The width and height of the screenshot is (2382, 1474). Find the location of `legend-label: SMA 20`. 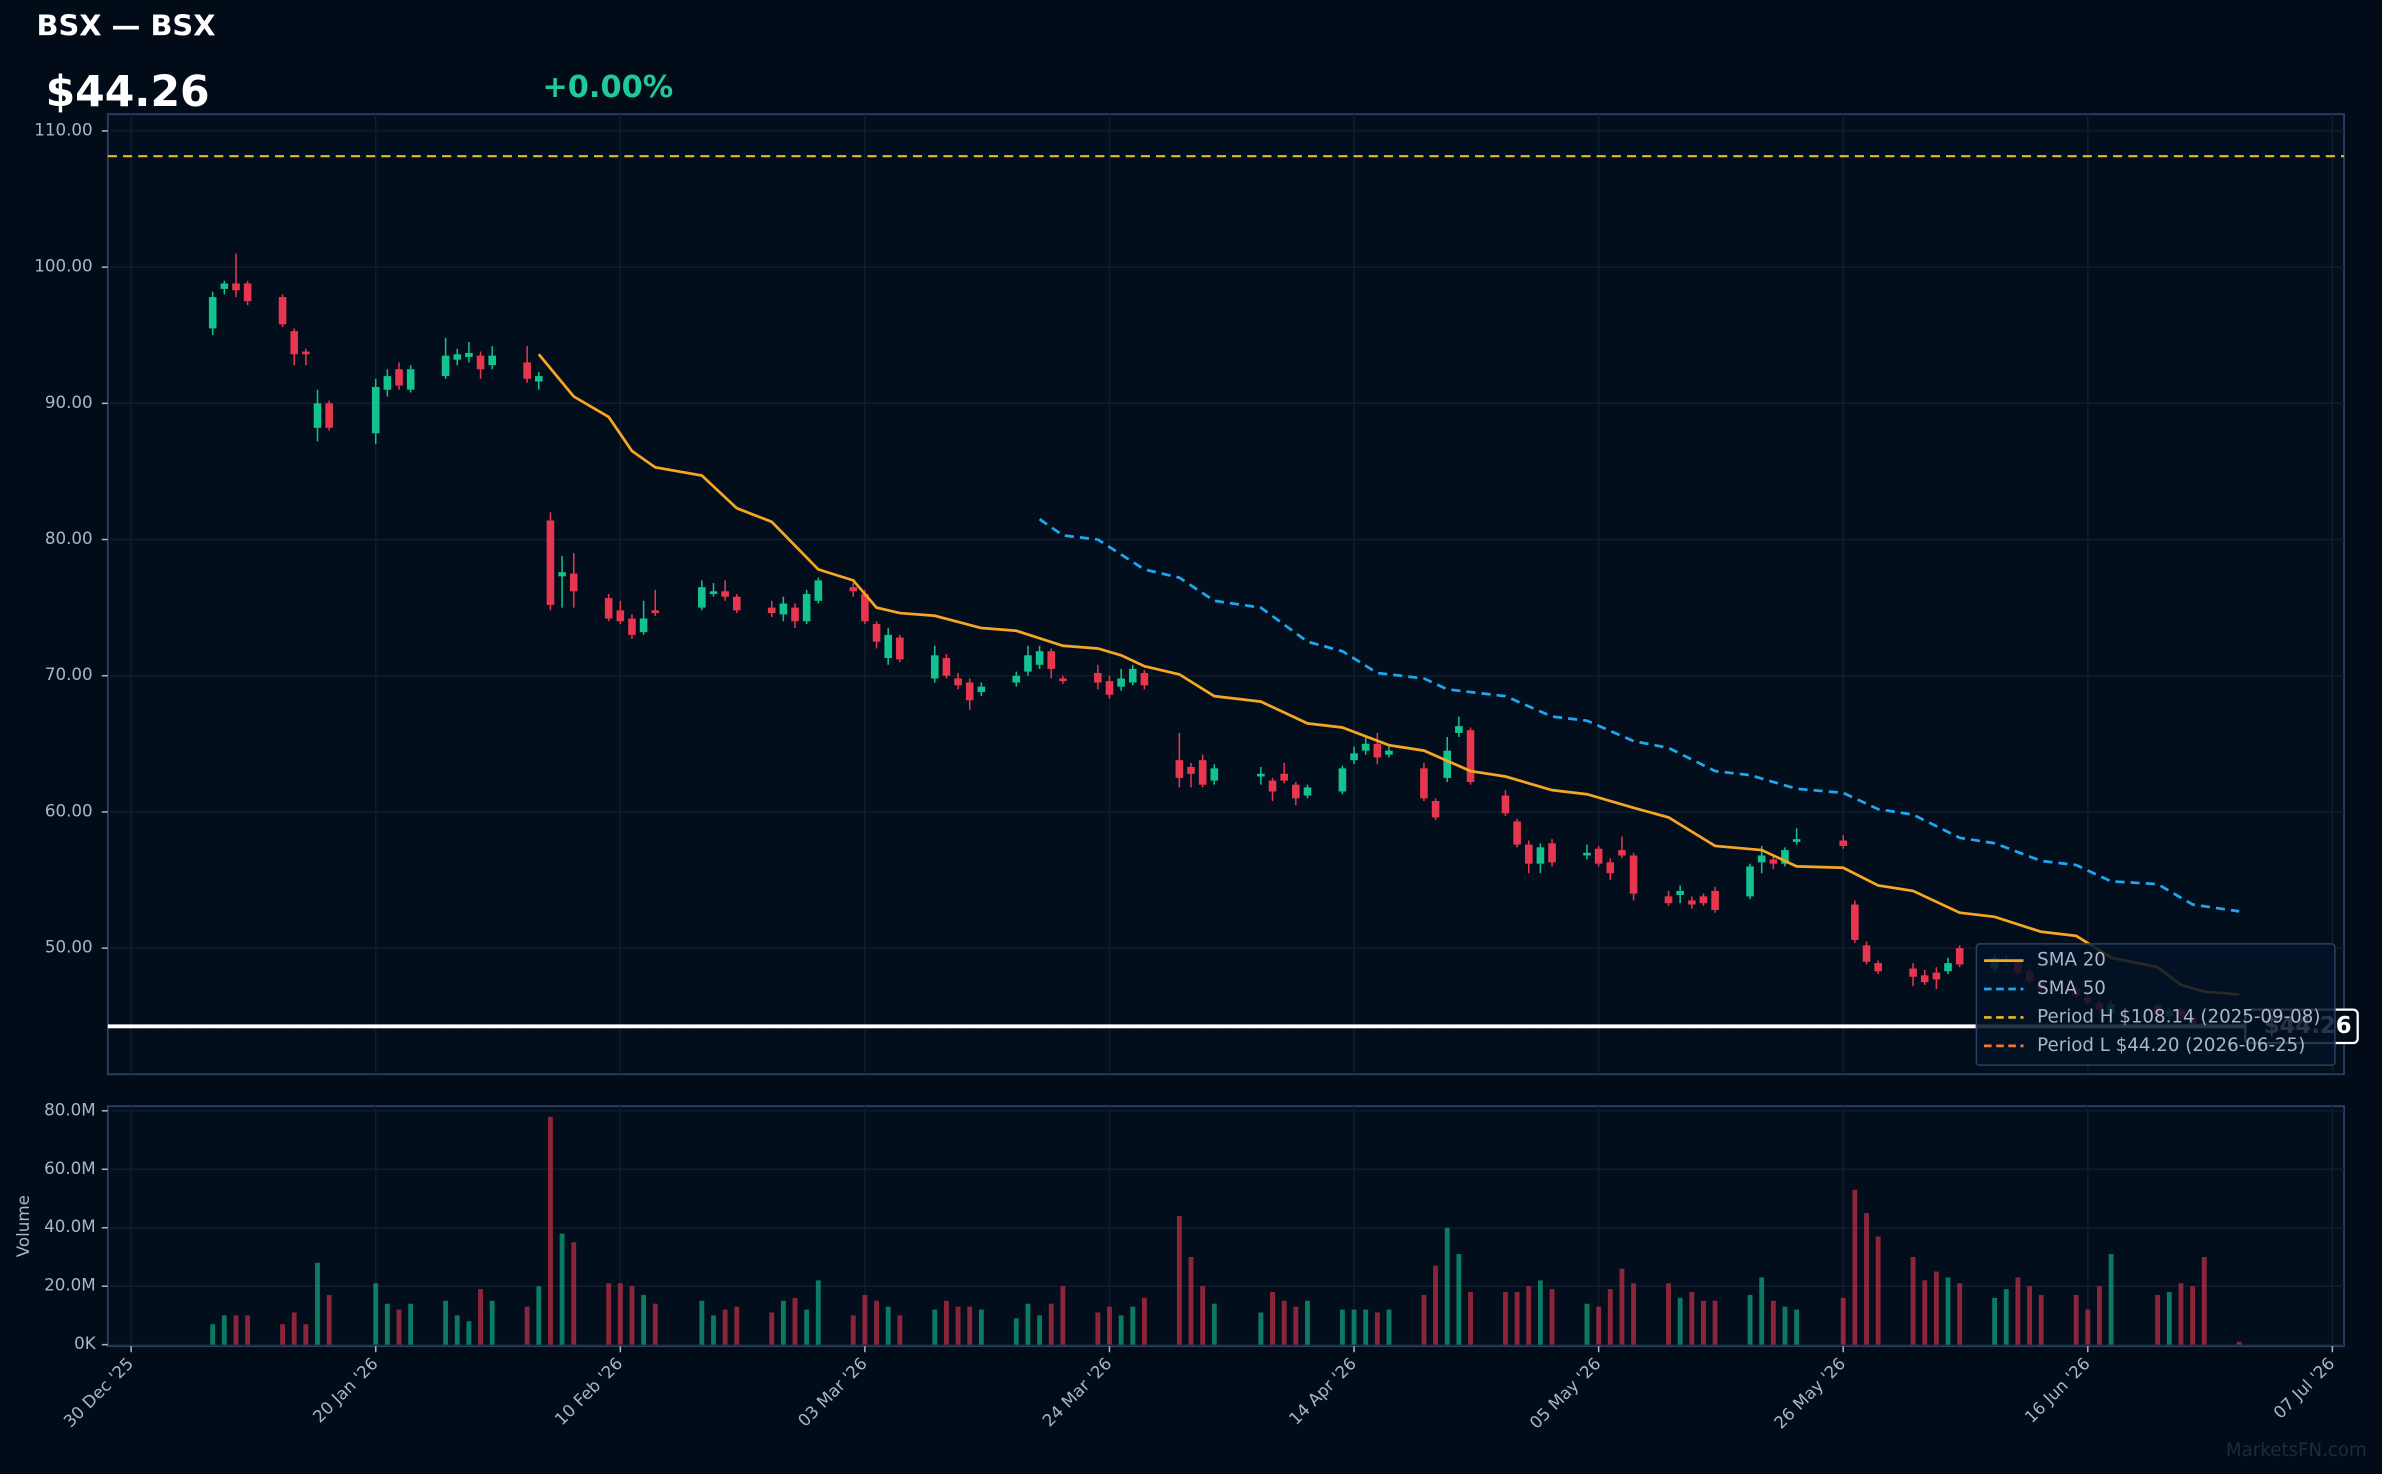

legend-label: SMA 20 is located at coordinates (2071, 960).